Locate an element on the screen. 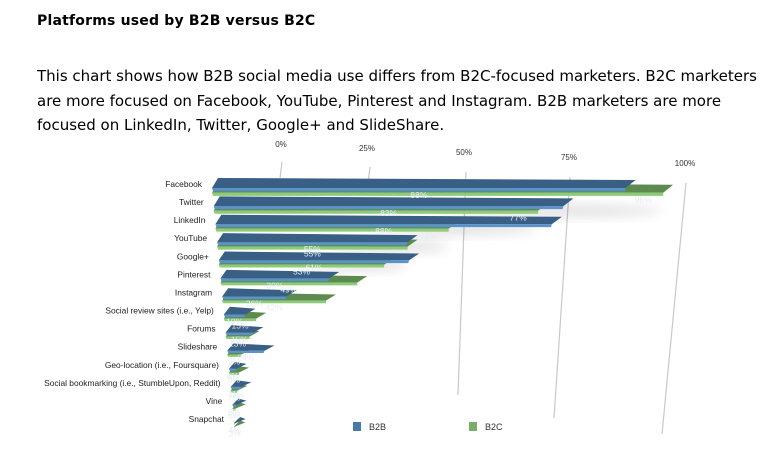 The height and width of the screenshot is (455, 784). value-label-b2c: 61% is located at coordinates (428, 236).